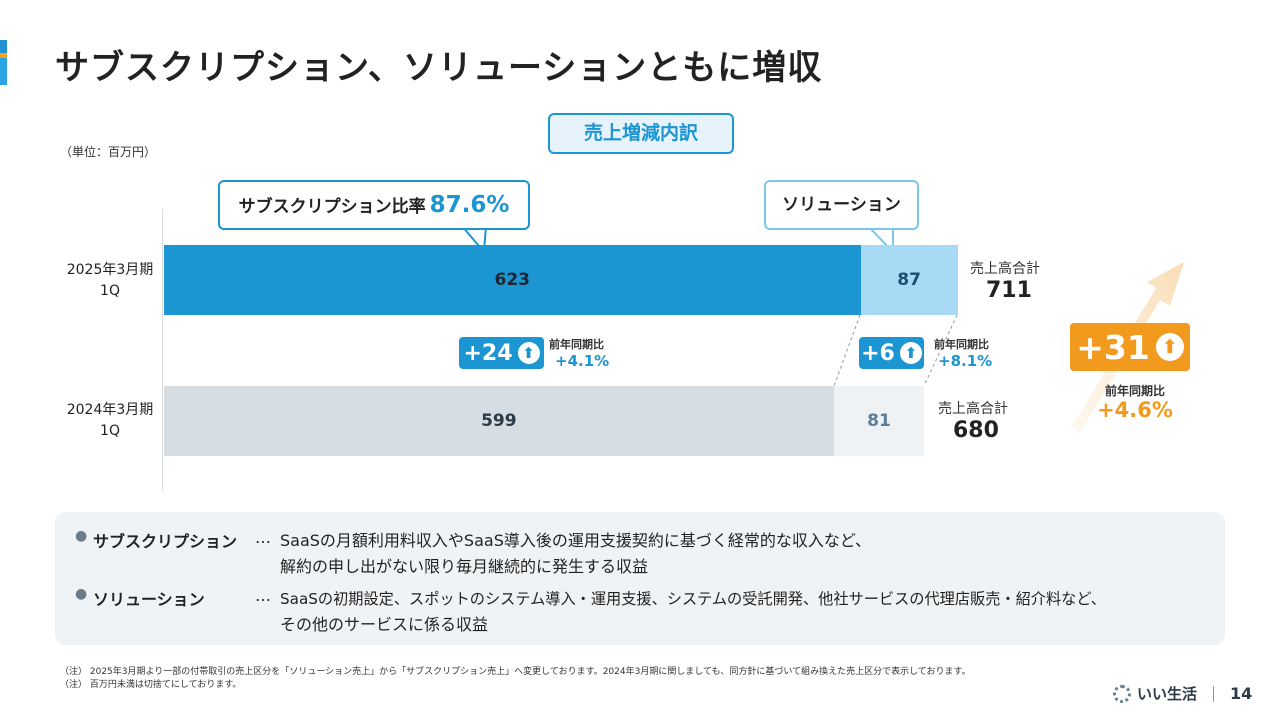  I want to click on footnote: （注） 百万円未満は切捨てにしております。, so click(151, 685).